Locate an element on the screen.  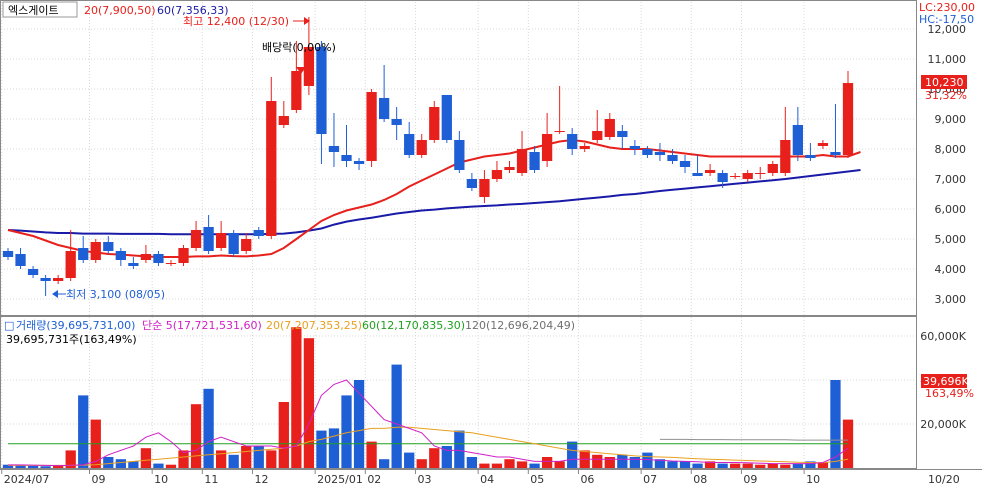
volume-tick-label: 20,000K is located at coordinates (943, 424).